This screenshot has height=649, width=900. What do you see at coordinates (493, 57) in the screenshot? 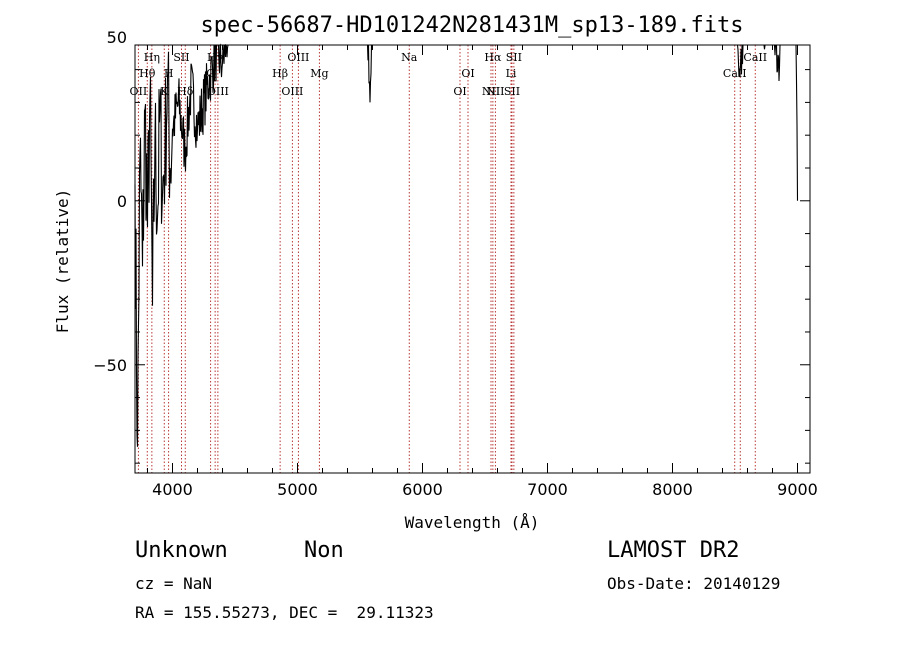
I see `spectral-line-label: Hα` at bounding box center [493, 57].